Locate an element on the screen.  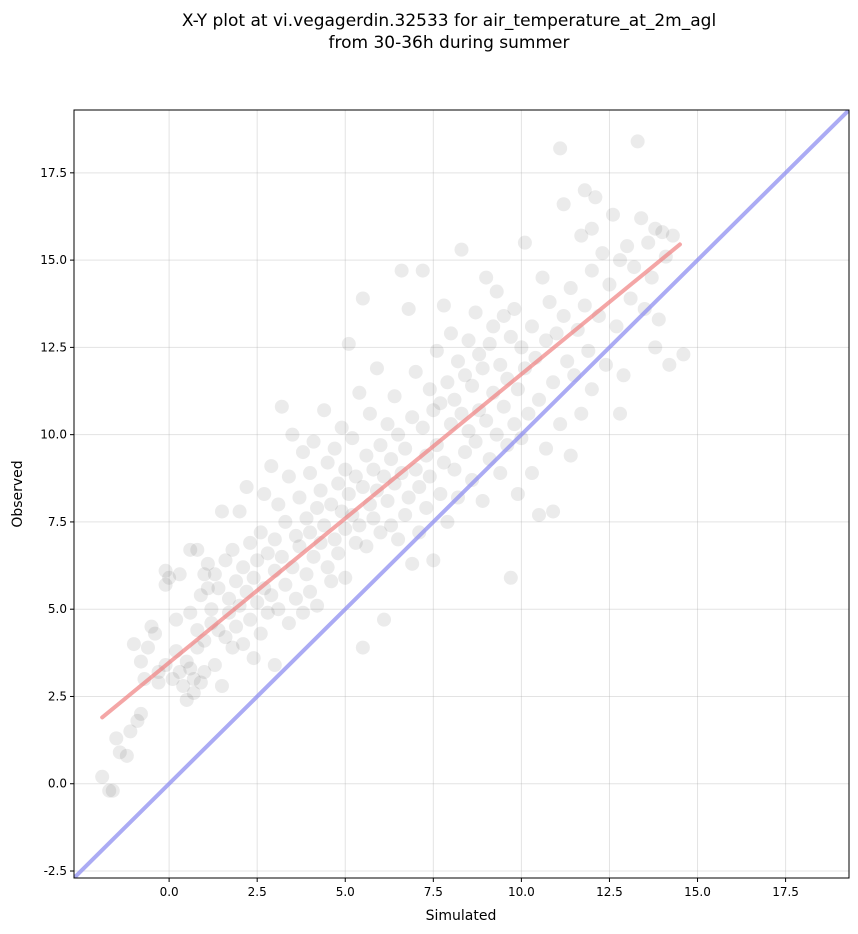
x-tick-label: 0.0 is located at coordinates (169, 892).